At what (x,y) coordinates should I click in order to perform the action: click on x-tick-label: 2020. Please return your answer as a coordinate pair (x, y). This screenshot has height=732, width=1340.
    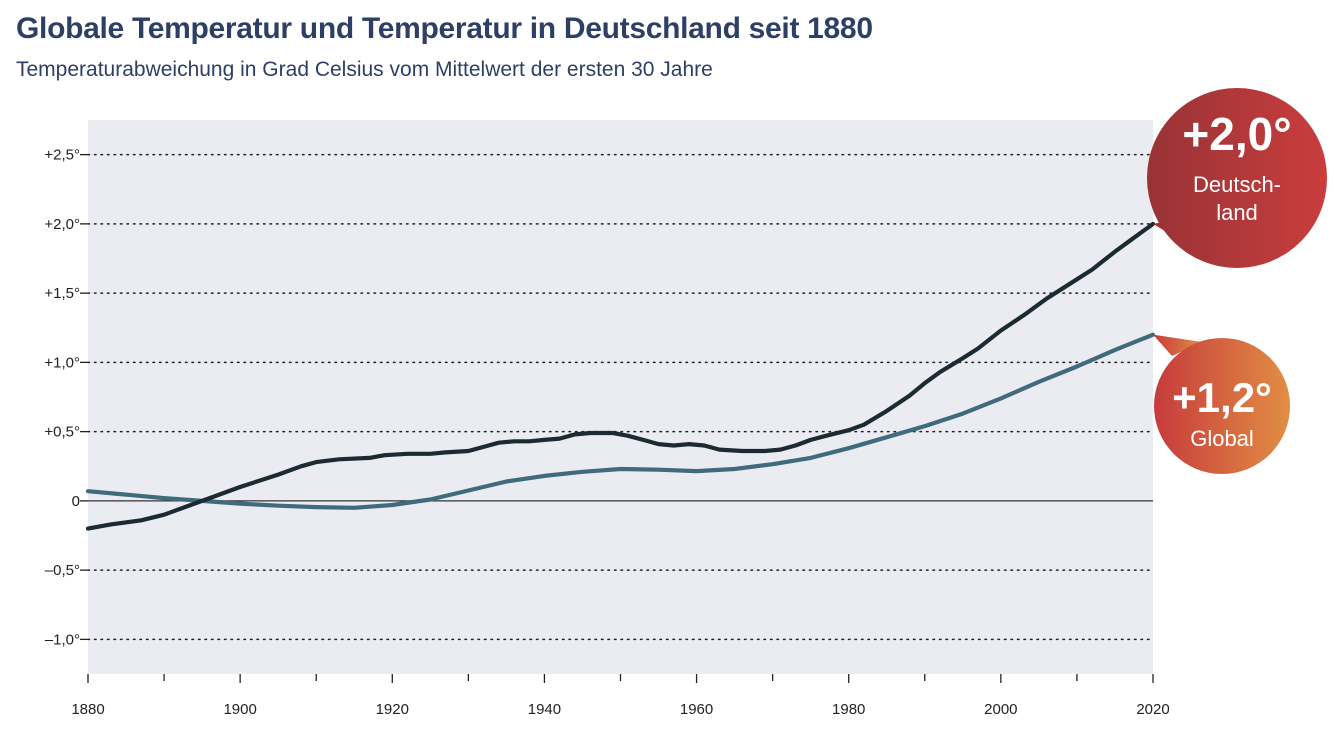
    Looking at the image, I should click on (1152, 709).